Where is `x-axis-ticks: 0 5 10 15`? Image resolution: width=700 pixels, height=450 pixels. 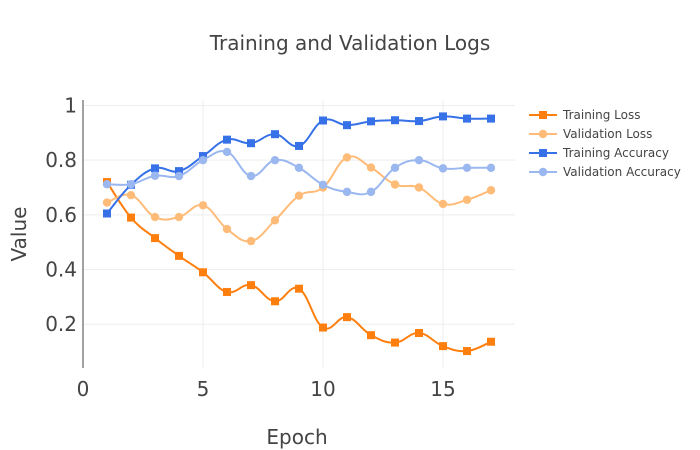 x-axis-ticks: 0 5 10 15 is located at coordinates (266, 389).